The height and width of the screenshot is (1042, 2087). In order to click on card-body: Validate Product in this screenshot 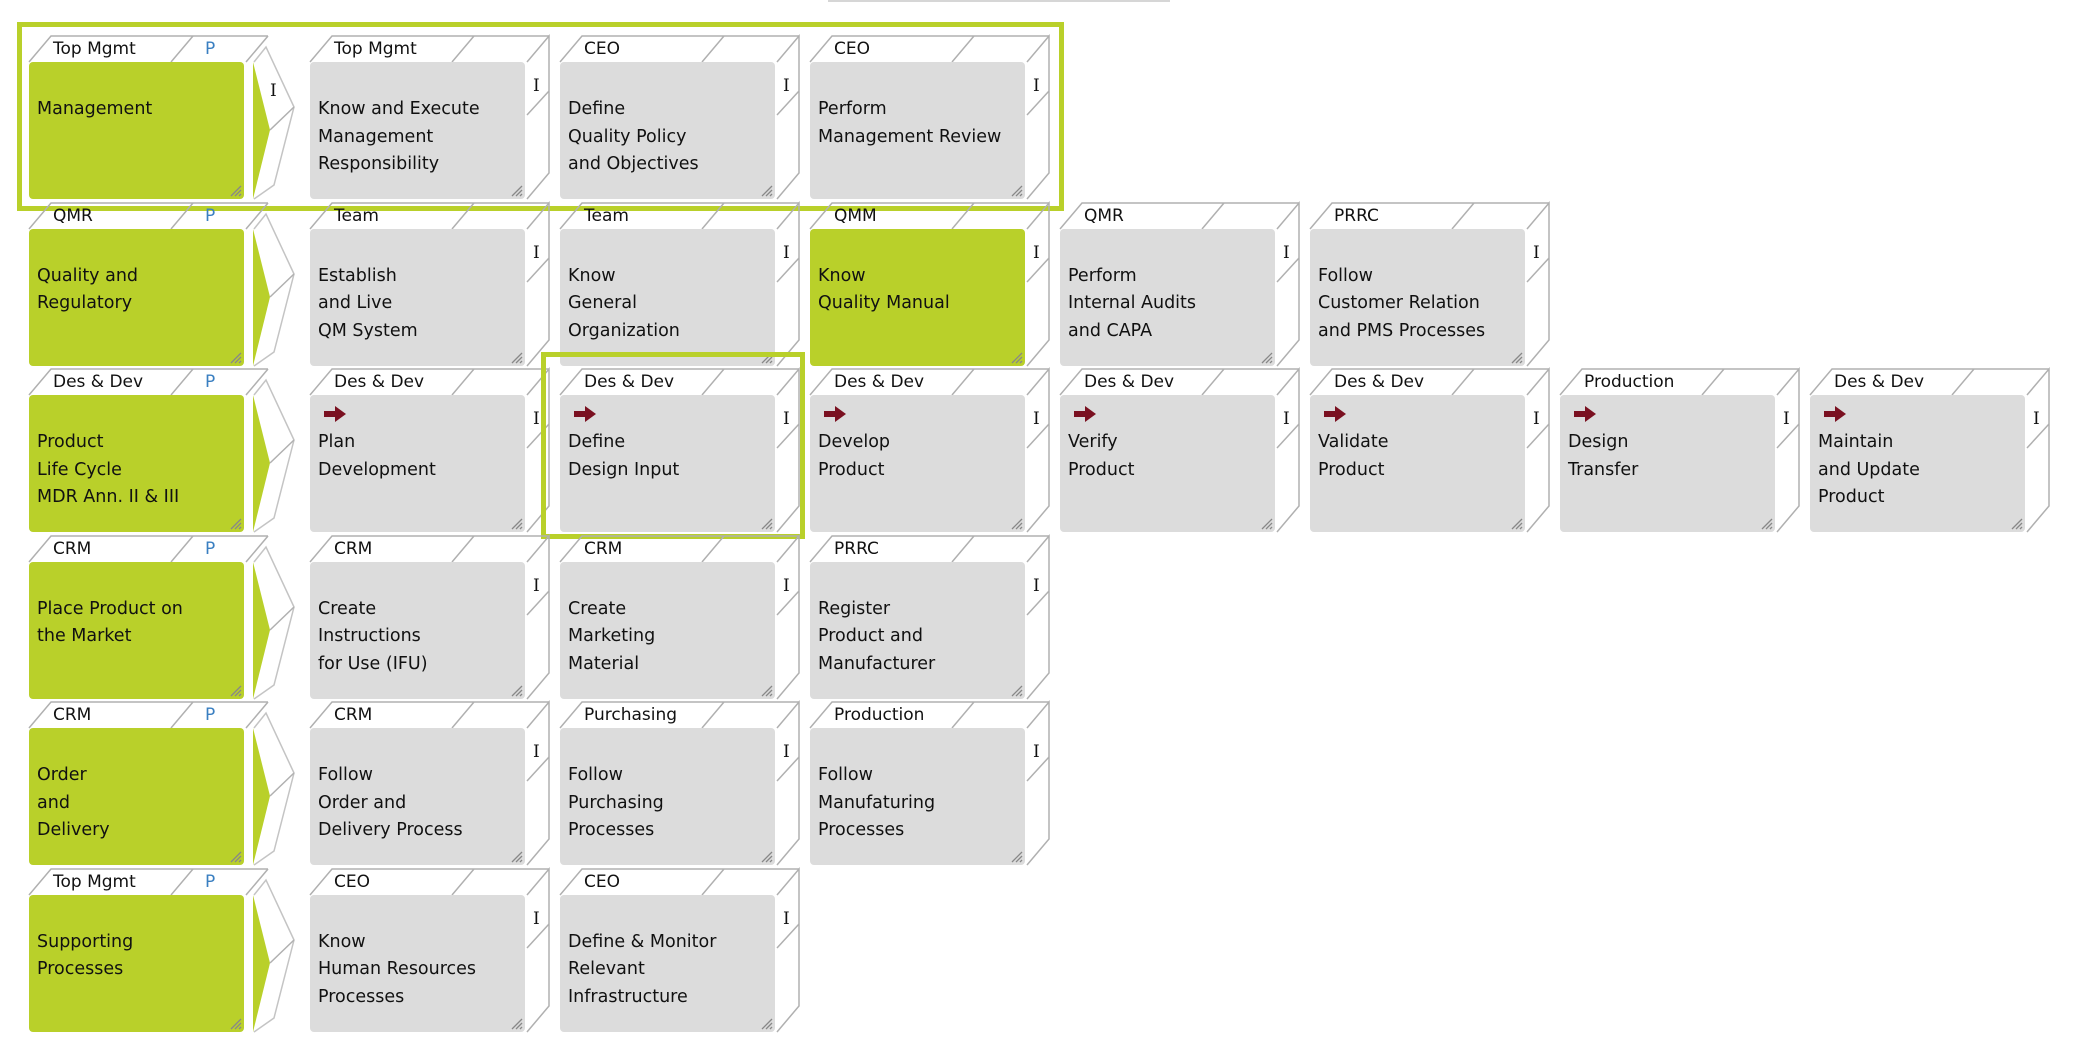, I will do `click(1417, 463)`.